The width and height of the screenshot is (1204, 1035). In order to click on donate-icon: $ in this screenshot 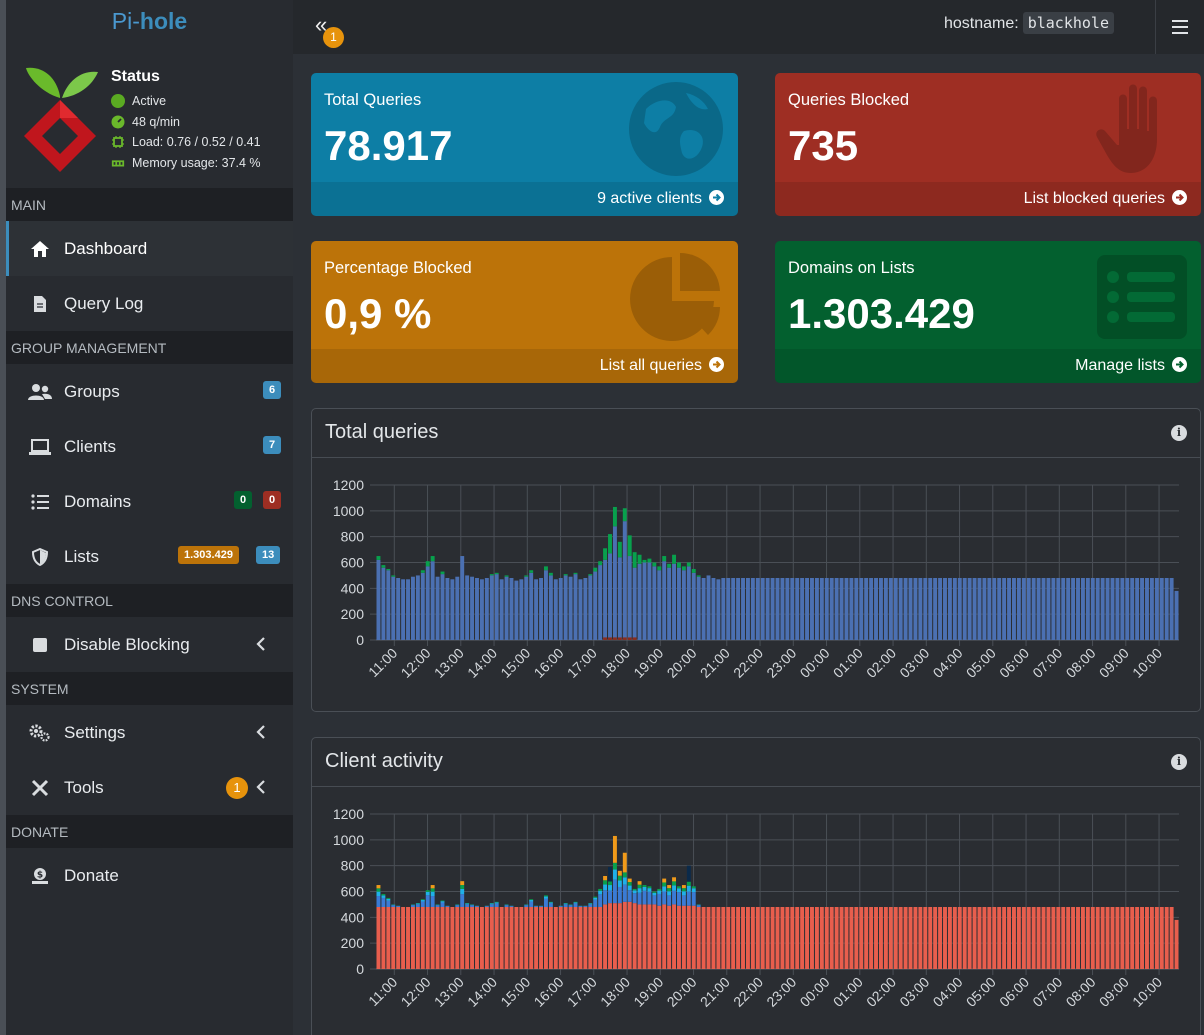, I will do `click(40, 876)`.